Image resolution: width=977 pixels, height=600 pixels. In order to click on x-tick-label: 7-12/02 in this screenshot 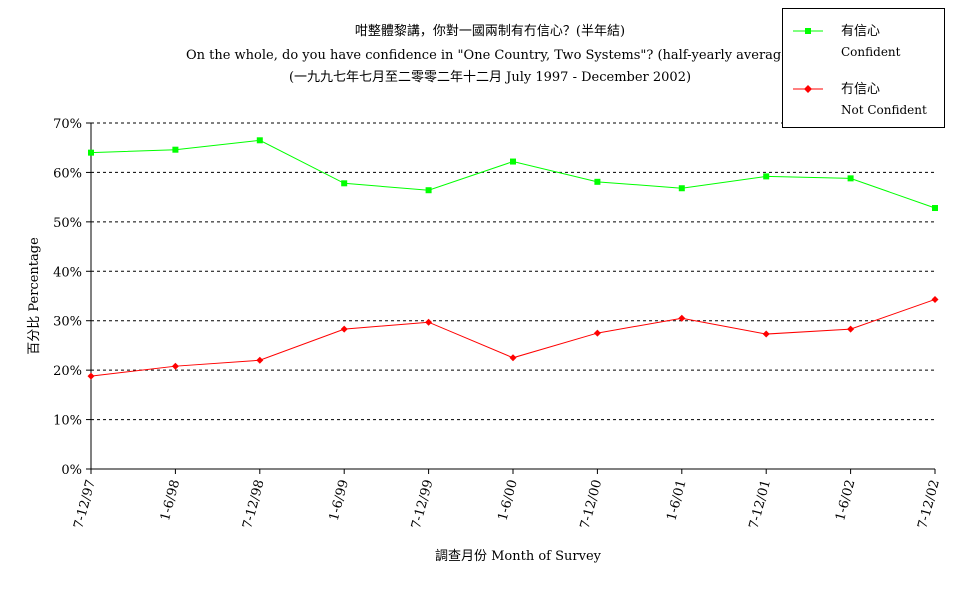, I will do `click(928, 504)`.